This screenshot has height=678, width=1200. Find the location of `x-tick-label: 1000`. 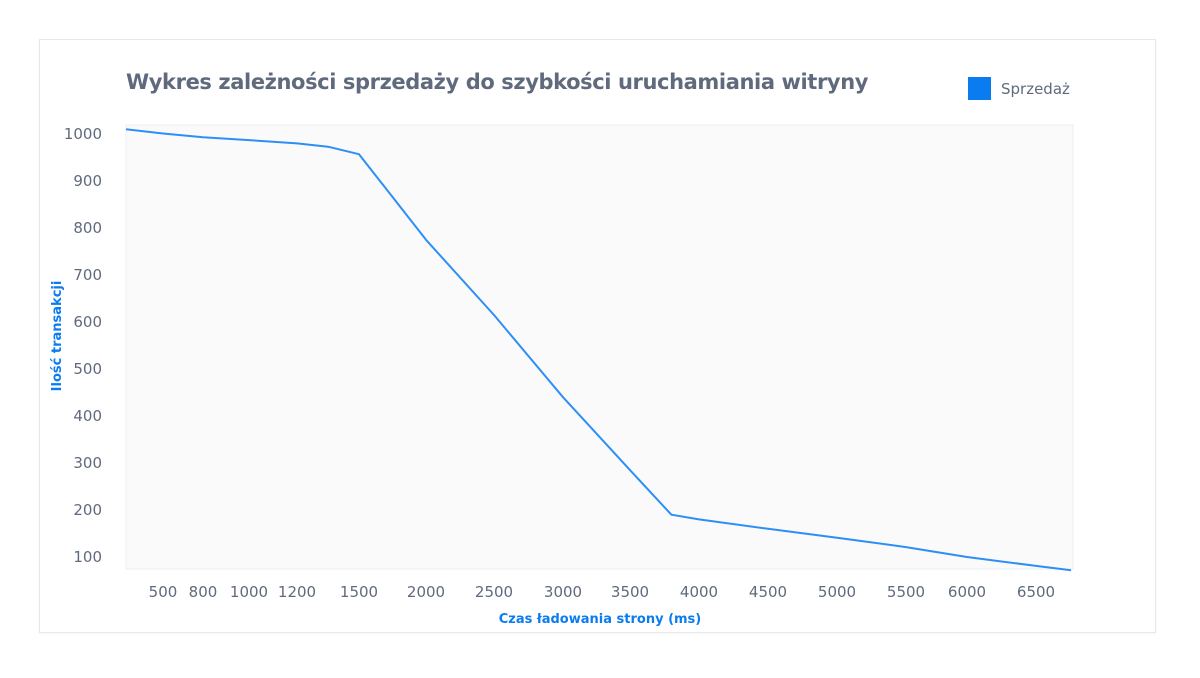

x-tick-label: 1000 is located at coordinates (249, 592).